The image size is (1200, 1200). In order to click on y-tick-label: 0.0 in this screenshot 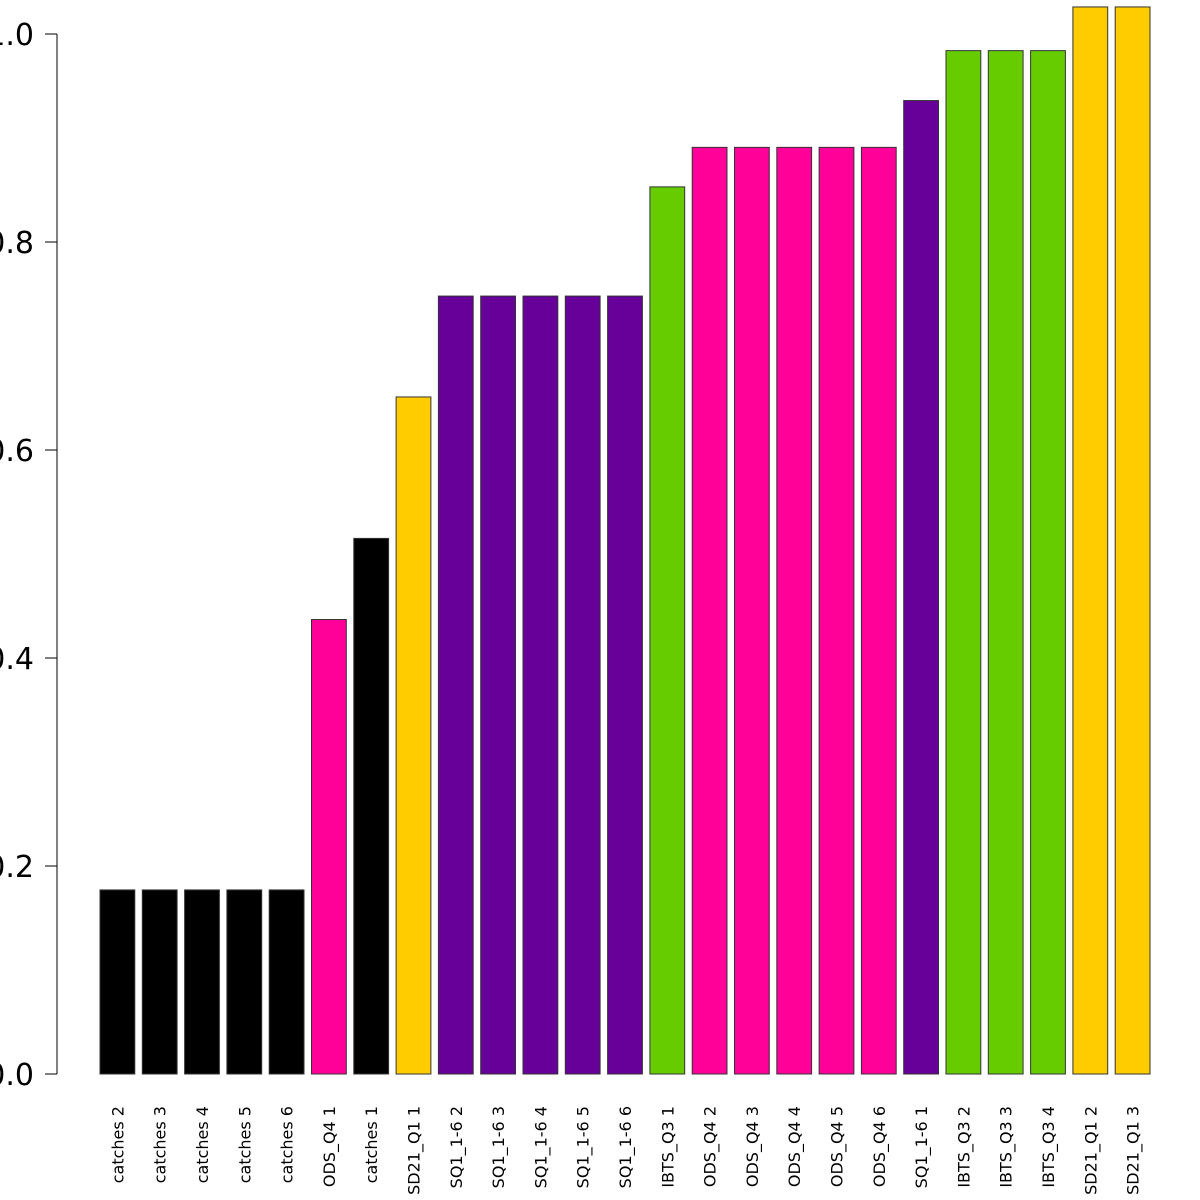, I will do `click(17, 1075)`.